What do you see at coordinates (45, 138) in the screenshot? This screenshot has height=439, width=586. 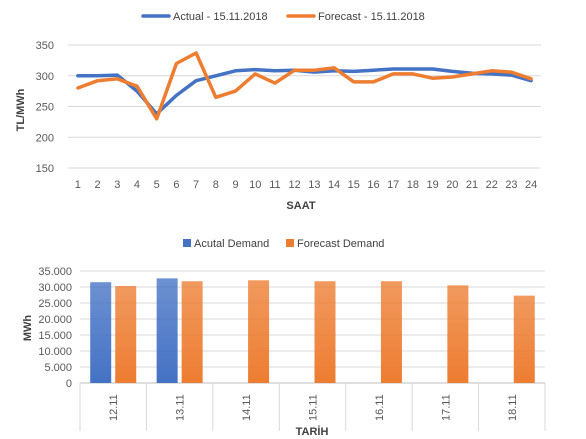 I see `y-tick-top-200: 200` at bounding box center [45, 138].